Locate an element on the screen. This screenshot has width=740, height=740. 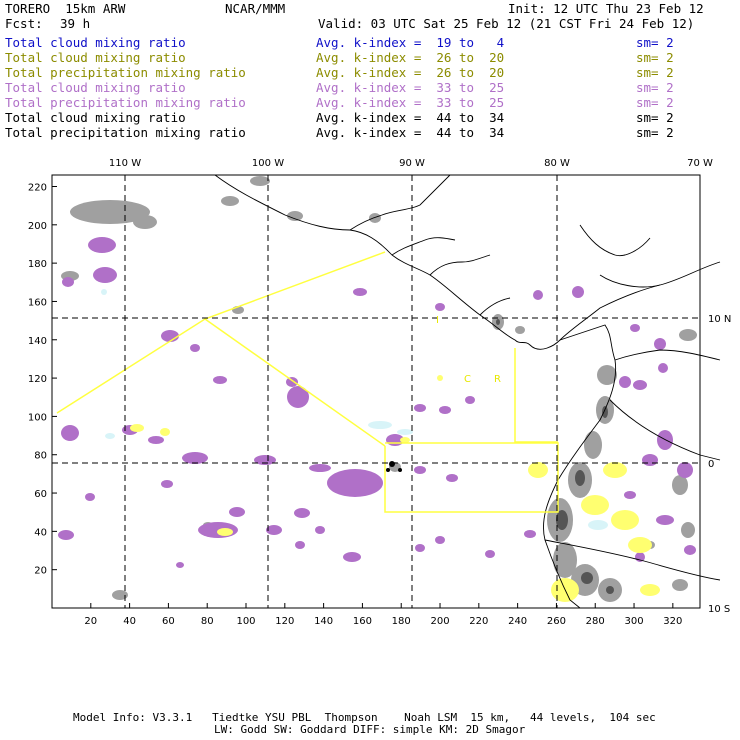
model-title: TORERO 15km ARW is located at coordinates (65, 8).